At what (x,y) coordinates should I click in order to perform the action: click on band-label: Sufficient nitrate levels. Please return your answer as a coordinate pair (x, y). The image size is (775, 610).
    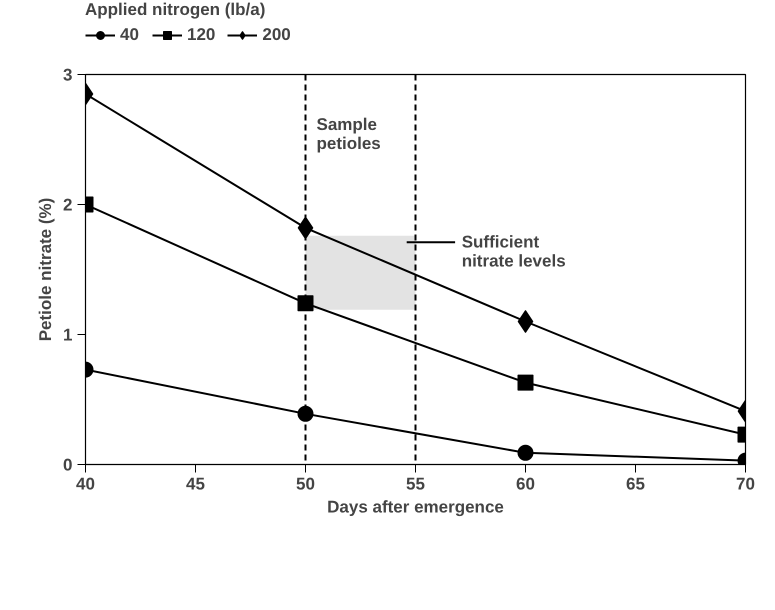
    Looking at the image, I should click on (514, 251).